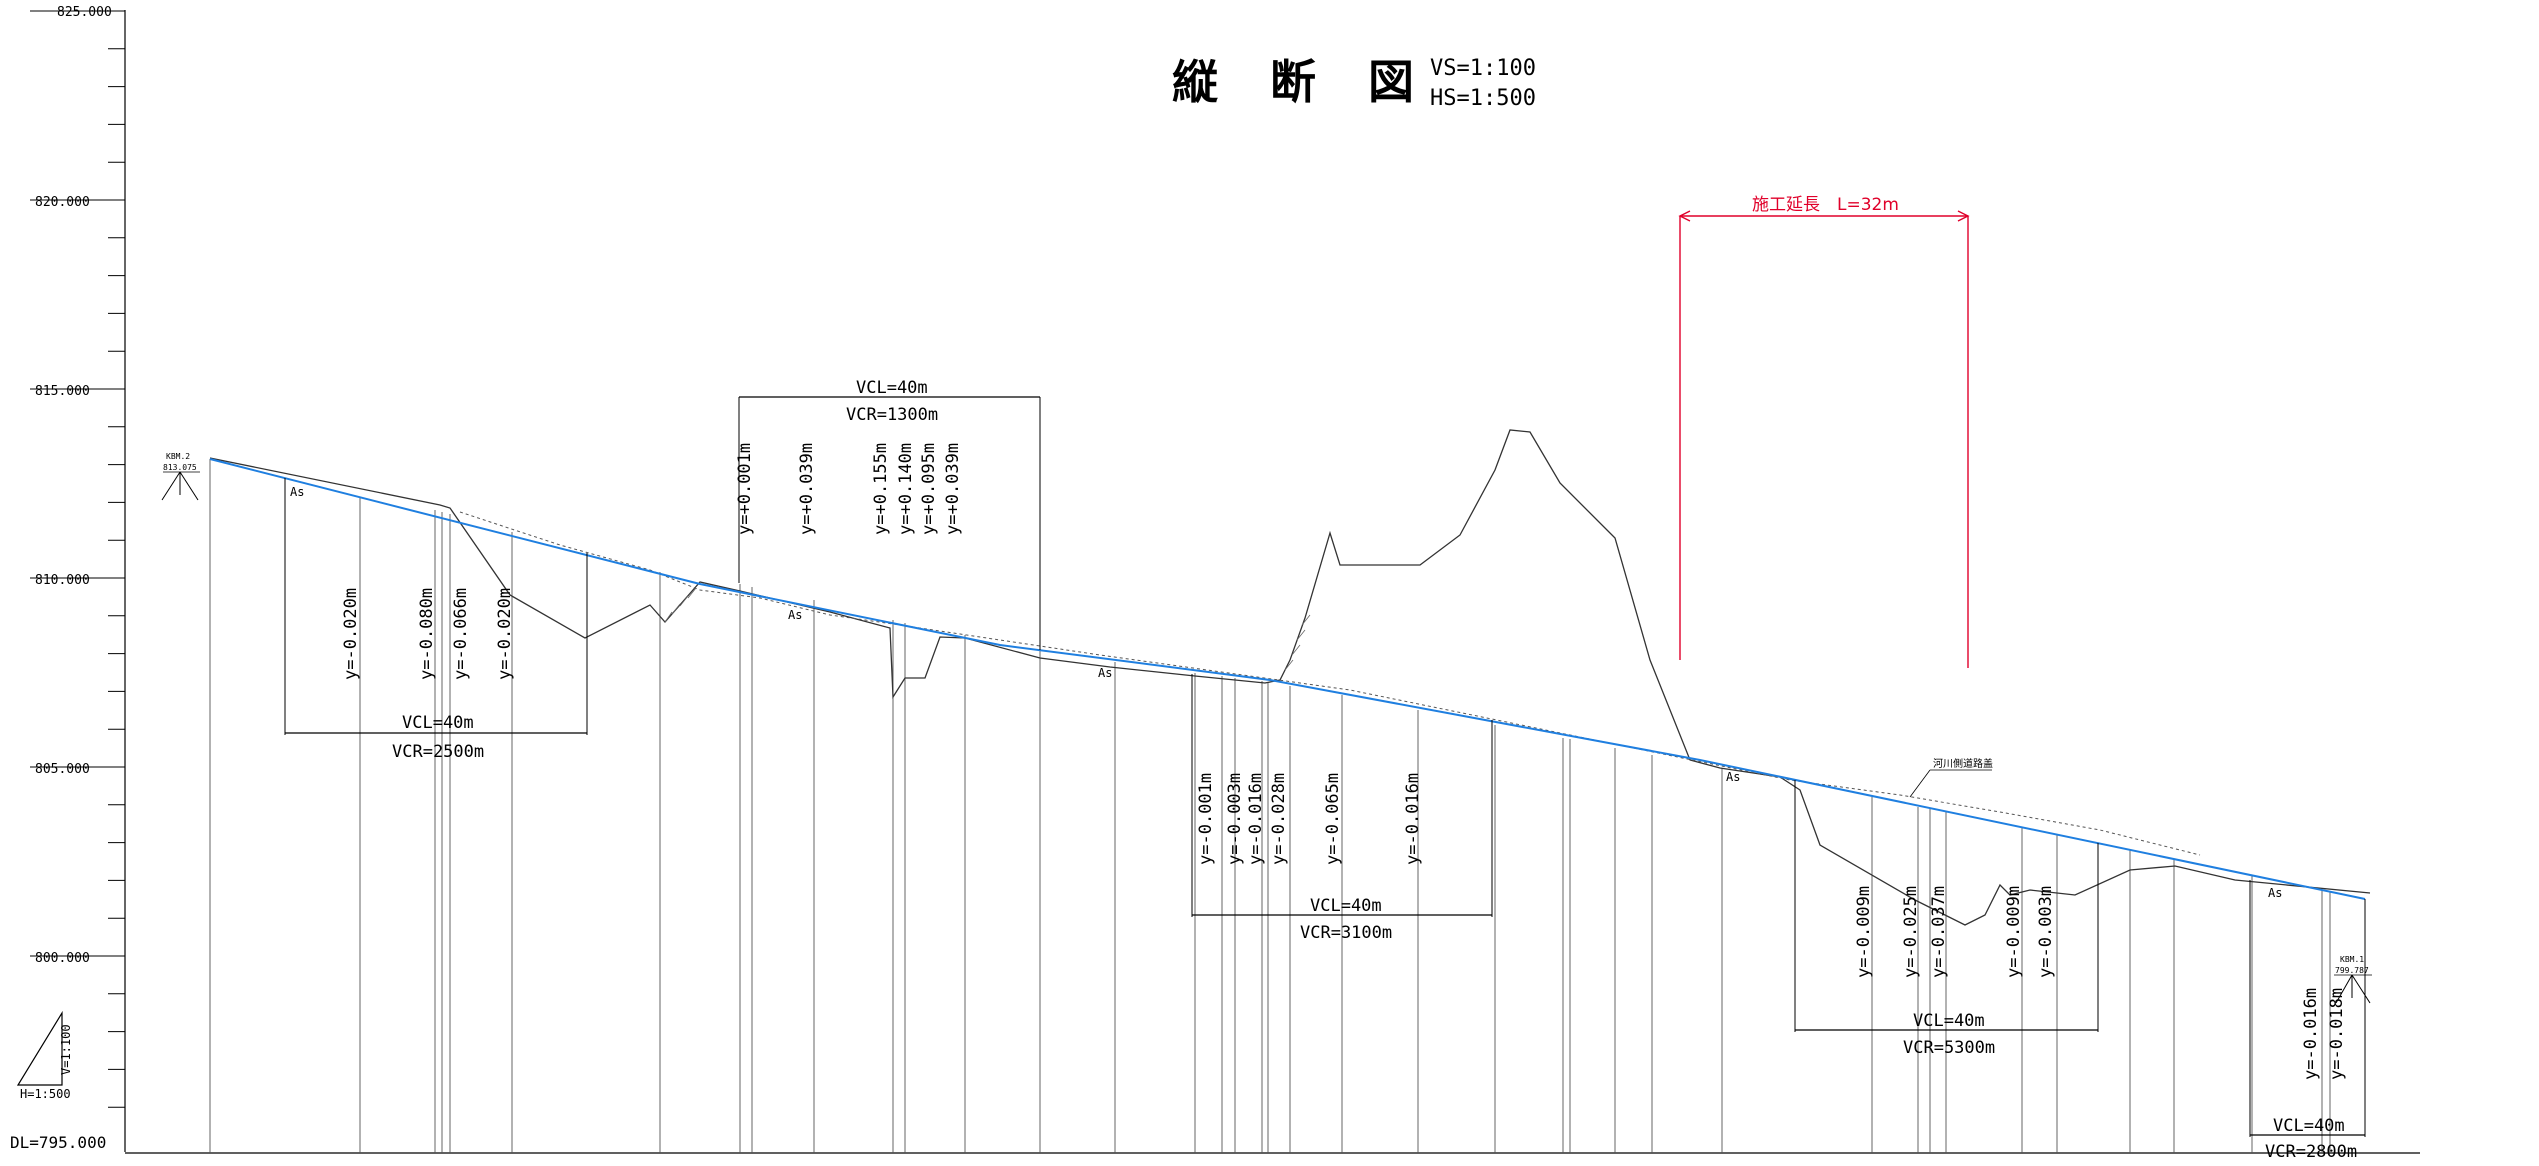  What do you see at coordinates (929, 489) in the screenshot?
I see `offset-label: y=+0.095m` at bounding box center [929, 489].